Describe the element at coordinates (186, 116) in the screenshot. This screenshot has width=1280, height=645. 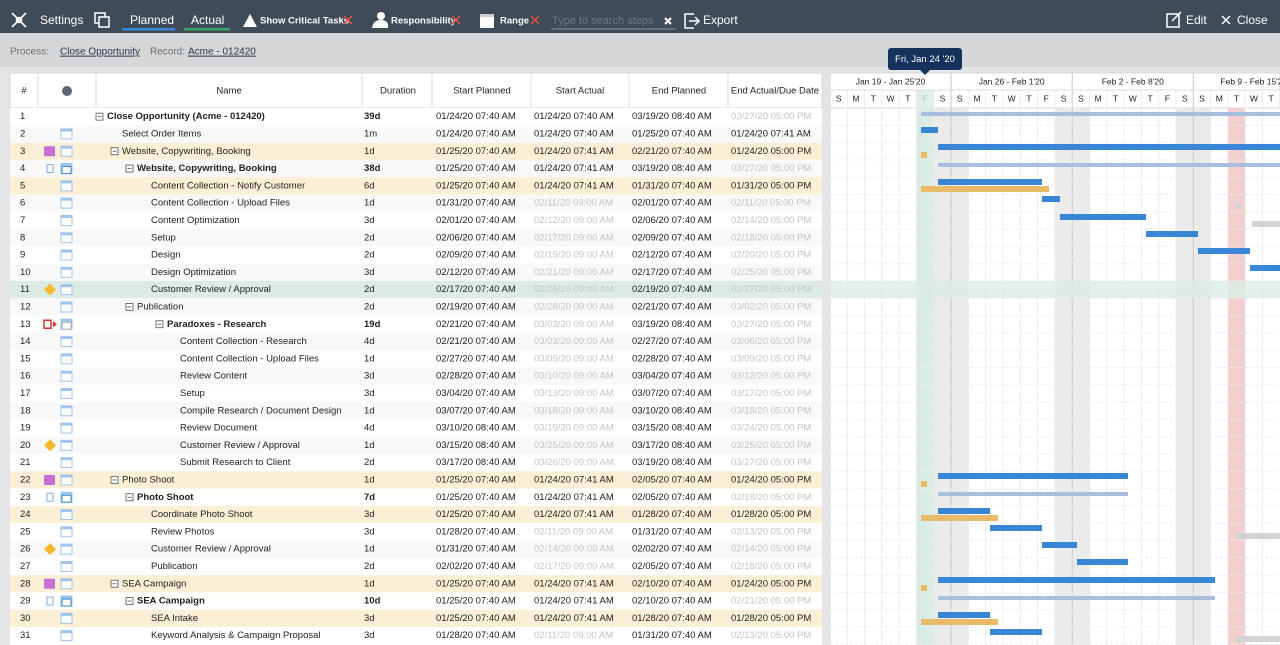
I see `step-name: Close Opportunity (Acme - 012420)` at that location.